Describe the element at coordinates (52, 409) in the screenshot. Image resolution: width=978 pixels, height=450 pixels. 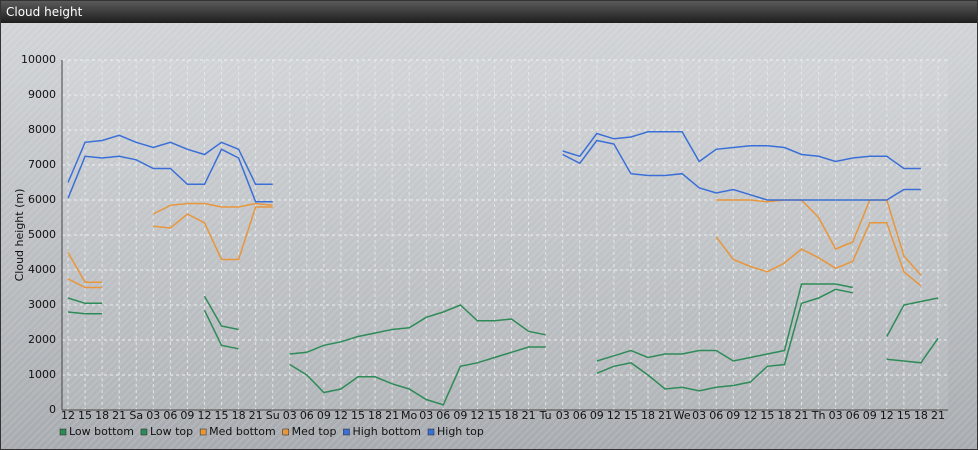
I see `y-tick-label: 0` at that location.